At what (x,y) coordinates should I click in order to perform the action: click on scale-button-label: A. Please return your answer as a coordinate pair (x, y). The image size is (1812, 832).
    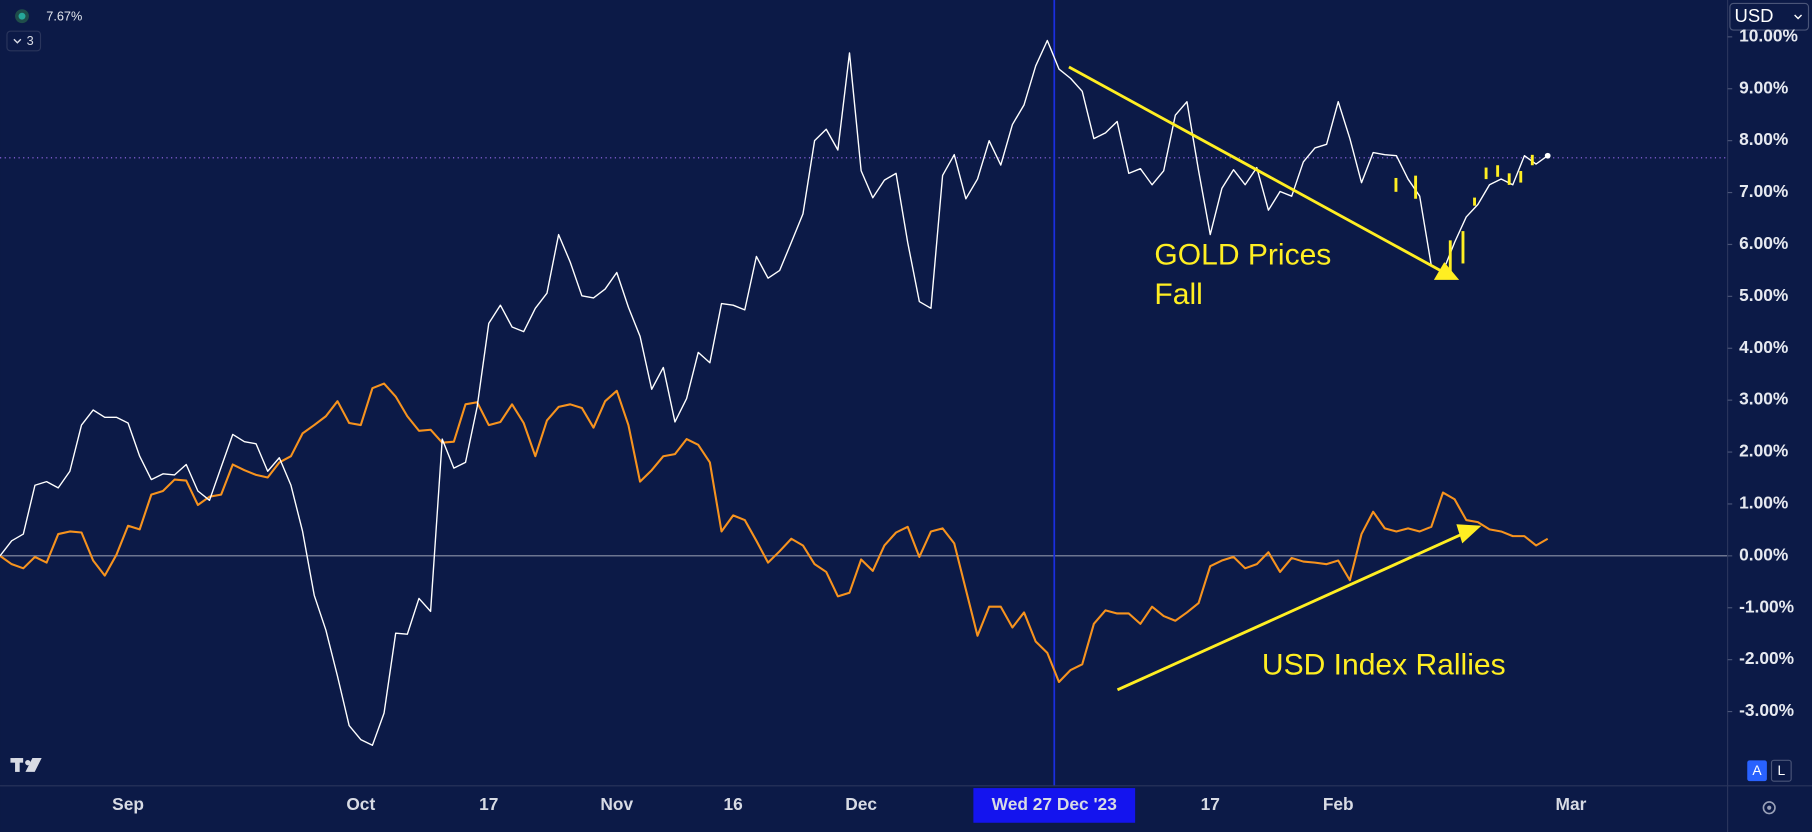
    Looking at the image, I should click on (1757, 770).